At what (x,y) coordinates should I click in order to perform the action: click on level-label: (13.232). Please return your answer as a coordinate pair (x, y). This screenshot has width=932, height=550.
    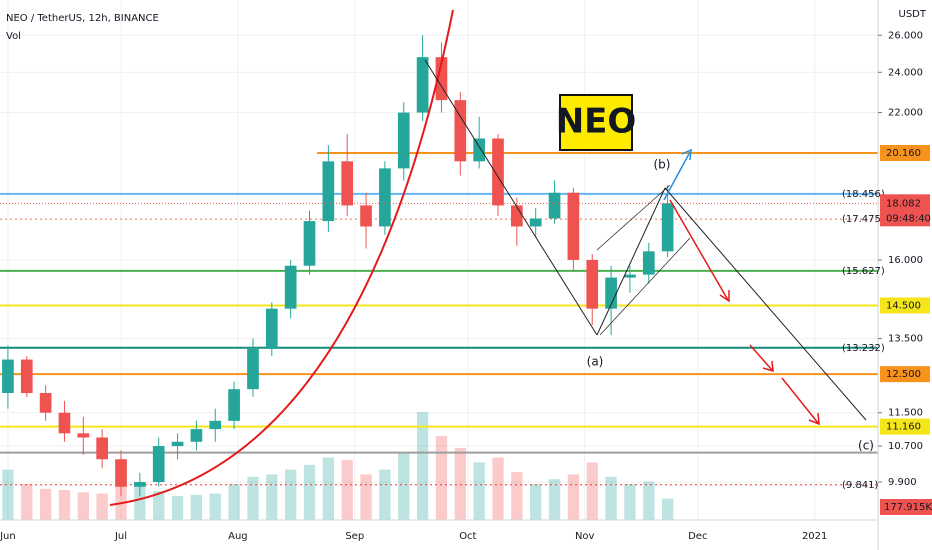
    Looking at the image, I should click on (863, 348).